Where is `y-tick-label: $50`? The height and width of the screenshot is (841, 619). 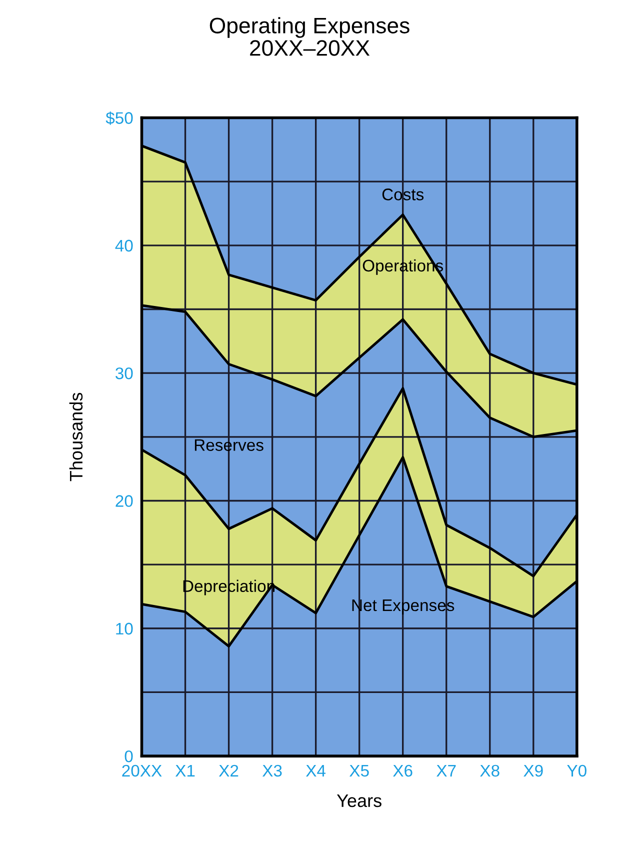 y-tick-label: $50 is located at coordinates (119, 118).